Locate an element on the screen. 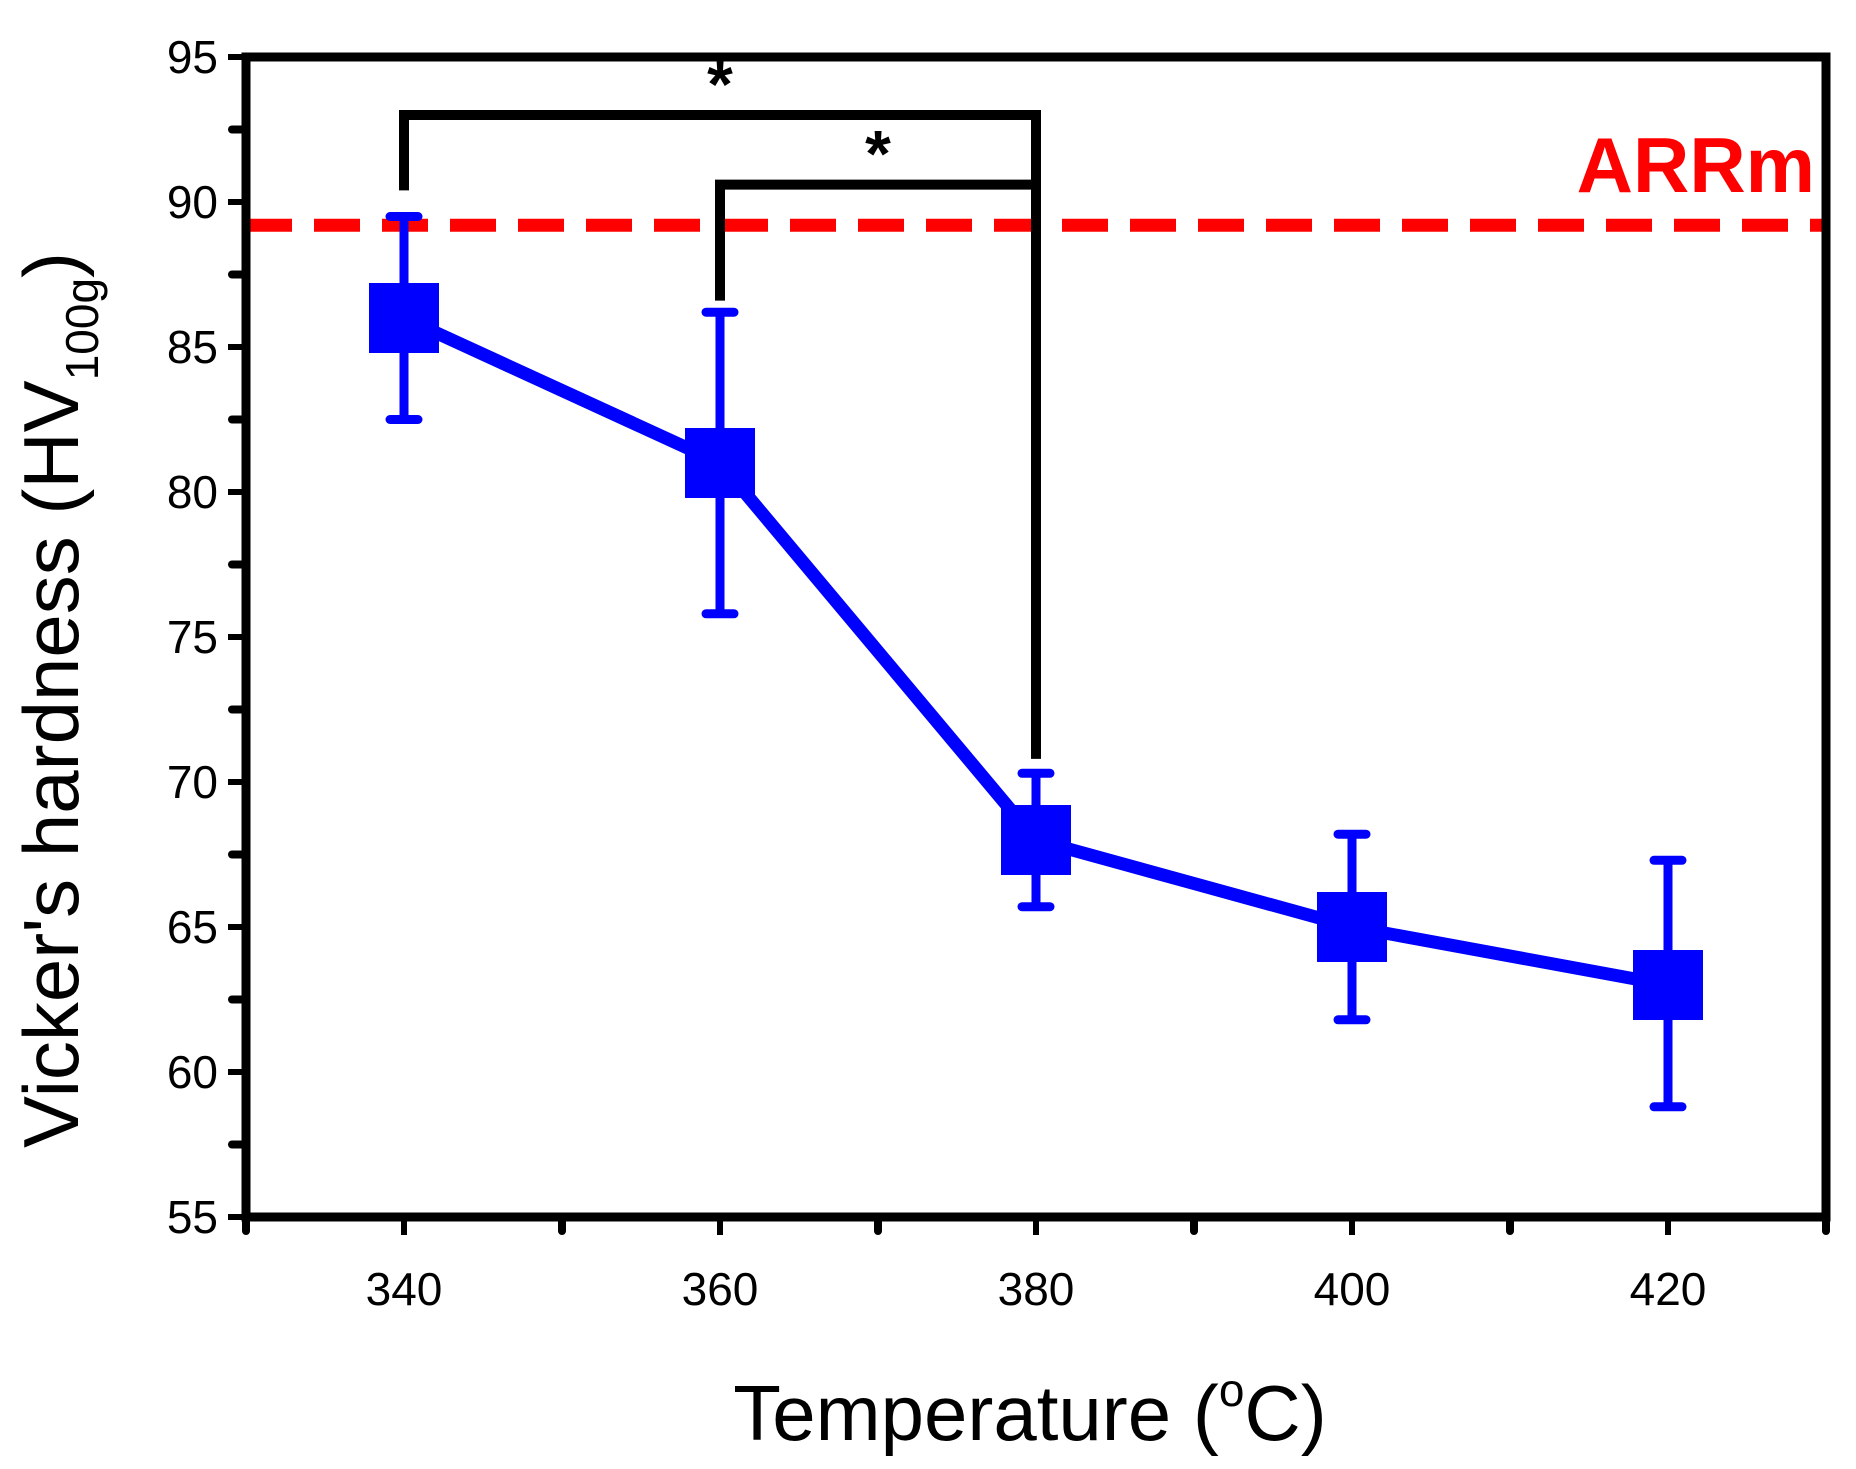  x-axis-title: Temperature (oC) is located at coordinates (1029, 1410).